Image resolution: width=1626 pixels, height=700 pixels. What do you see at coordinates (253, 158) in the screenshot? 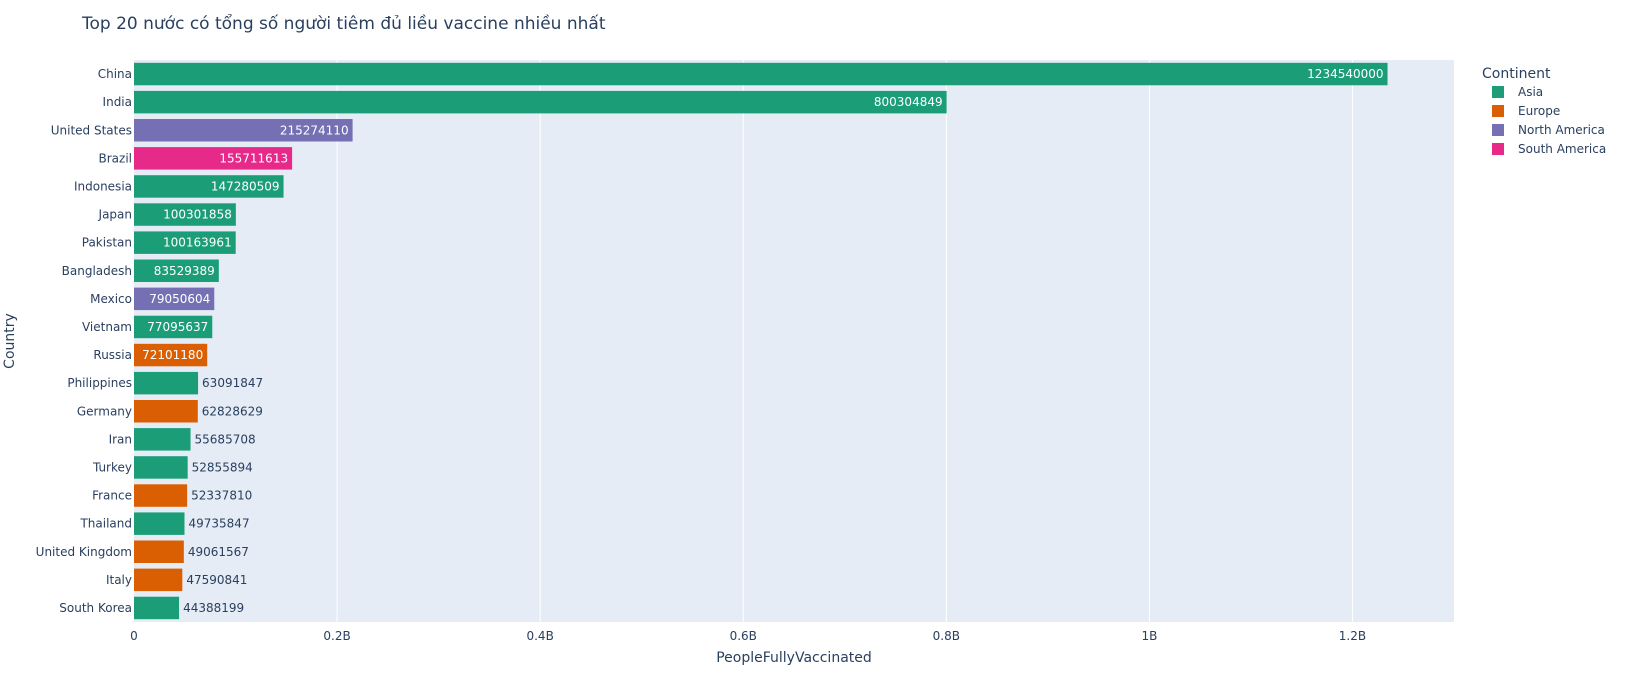
I see `bar-value-label: 155711613` at bounding box center [253, 158].